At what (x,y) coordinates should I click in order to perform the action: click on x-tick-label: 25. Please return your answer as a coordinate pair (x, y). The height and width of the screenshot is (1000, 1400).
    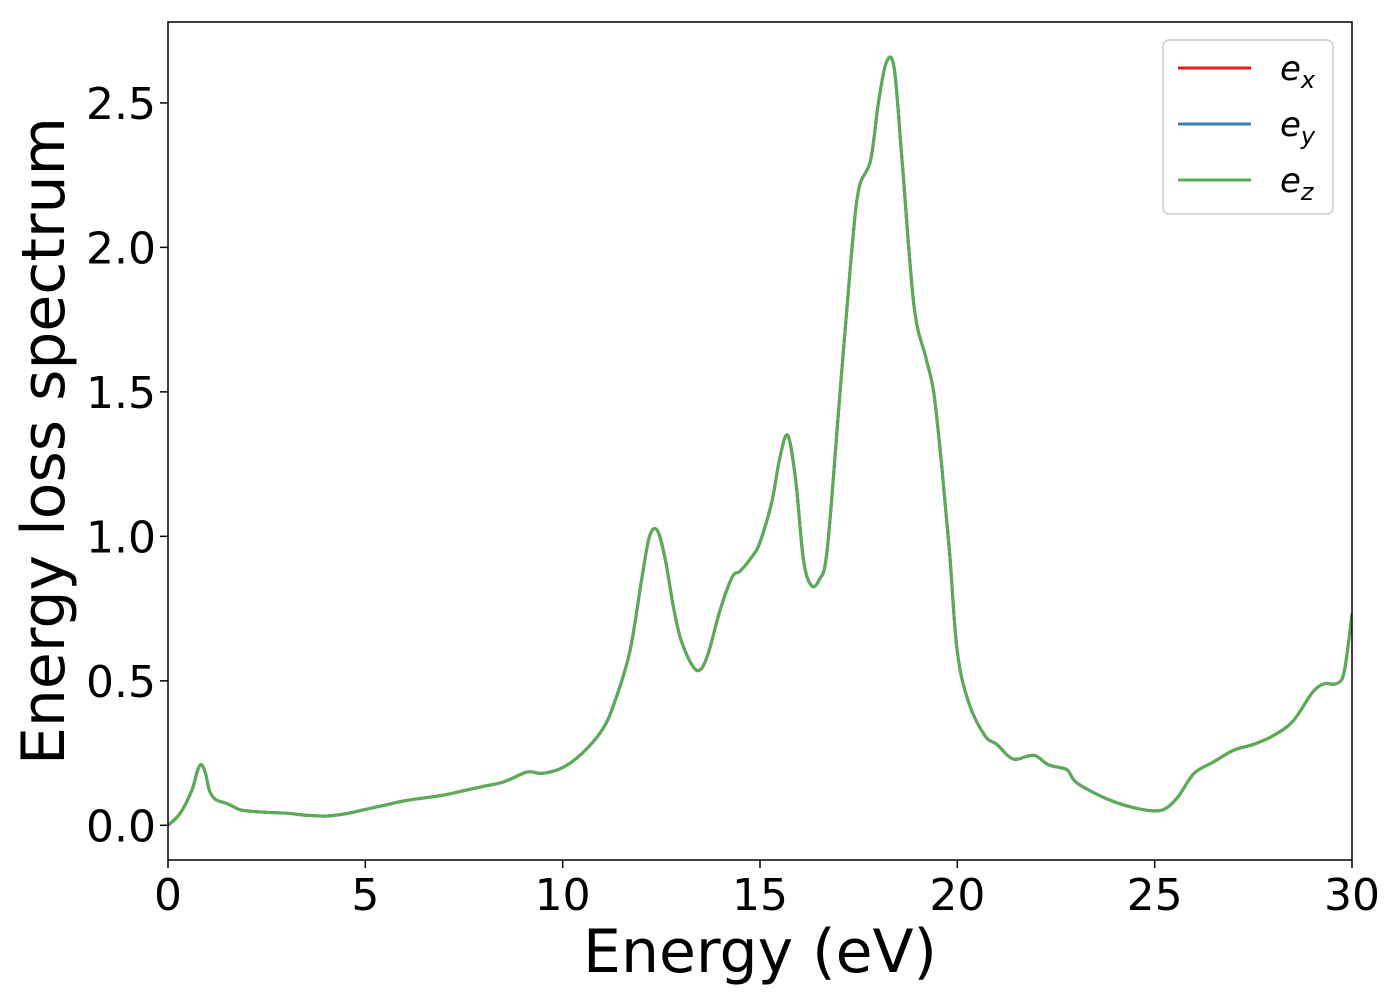
    Looking at the image, I should click on (1155, 895).